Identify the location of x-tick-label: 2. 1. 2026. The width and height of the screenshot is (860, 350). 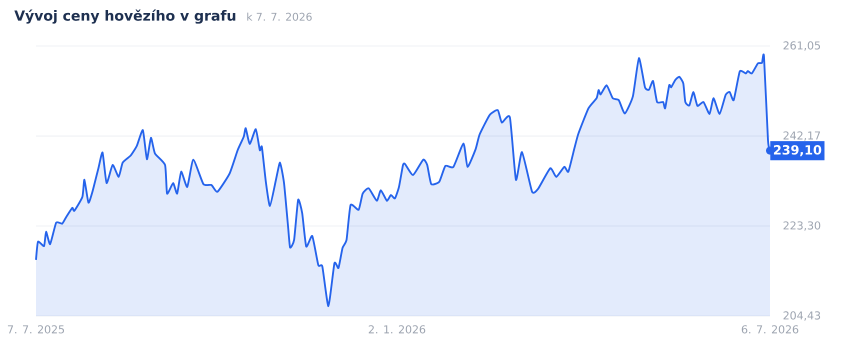
(397, 329).